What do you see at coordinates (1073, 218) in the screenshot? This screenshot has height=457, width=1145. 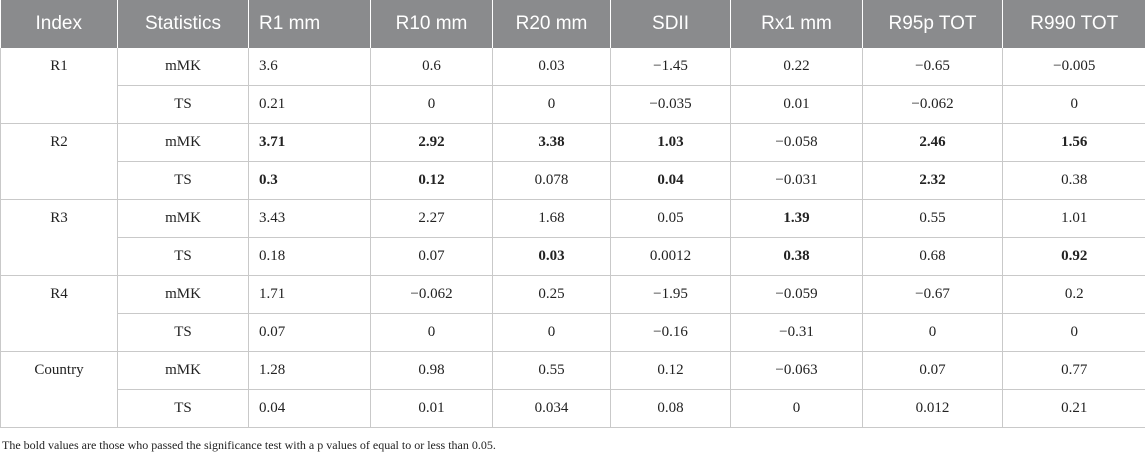 I see `value-cell: 1.01` at bounding box center [1073, 218].